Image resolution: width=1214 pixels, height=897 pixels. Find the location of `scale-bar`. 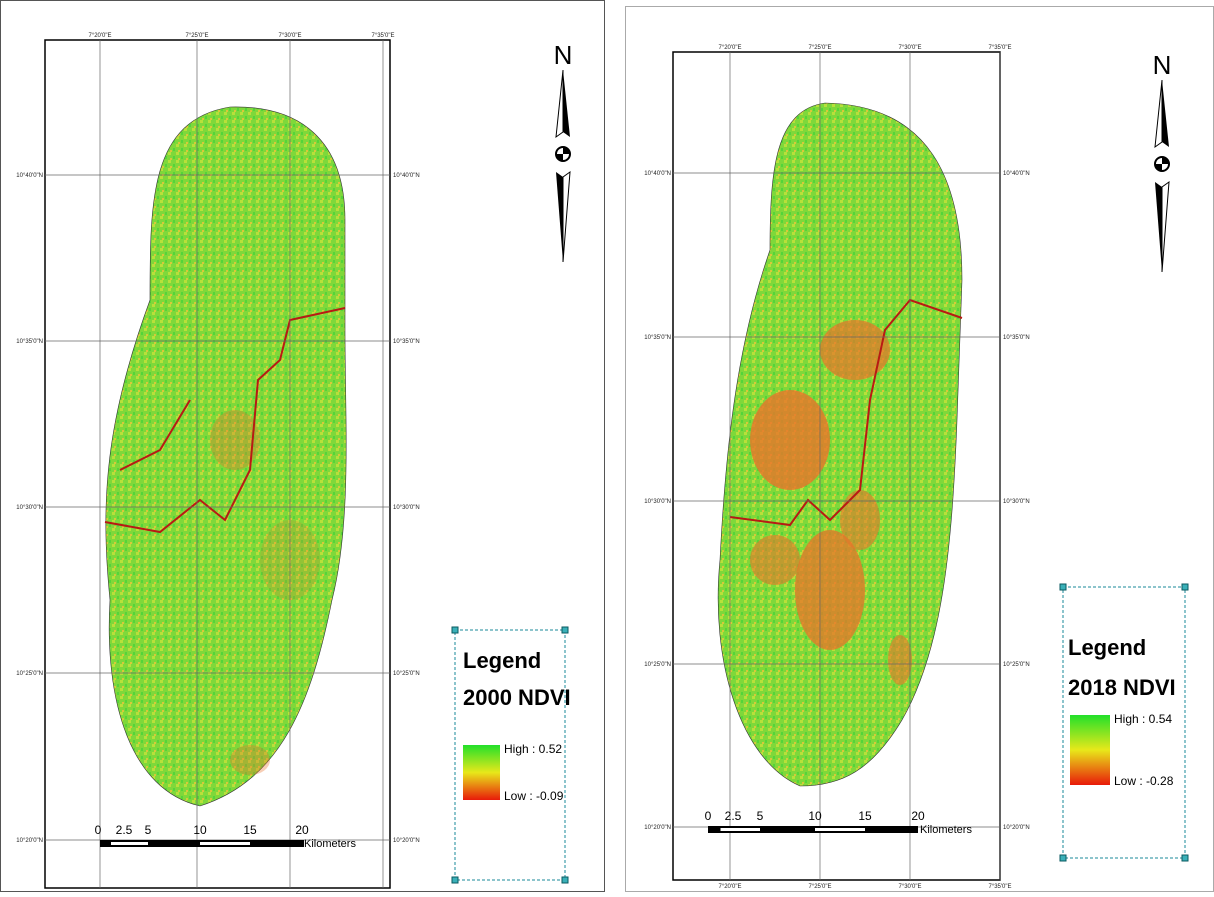

scale-bar is located at coordinates (813, 829).